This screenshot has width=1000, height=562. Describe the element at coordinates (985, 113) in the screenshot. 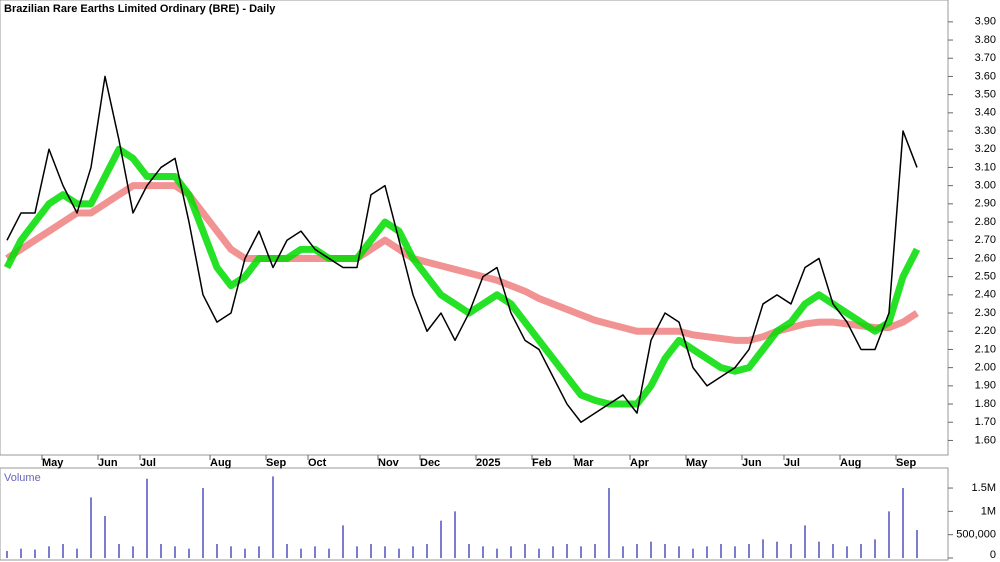

I see `y-tick-label: 3.40` at that location.